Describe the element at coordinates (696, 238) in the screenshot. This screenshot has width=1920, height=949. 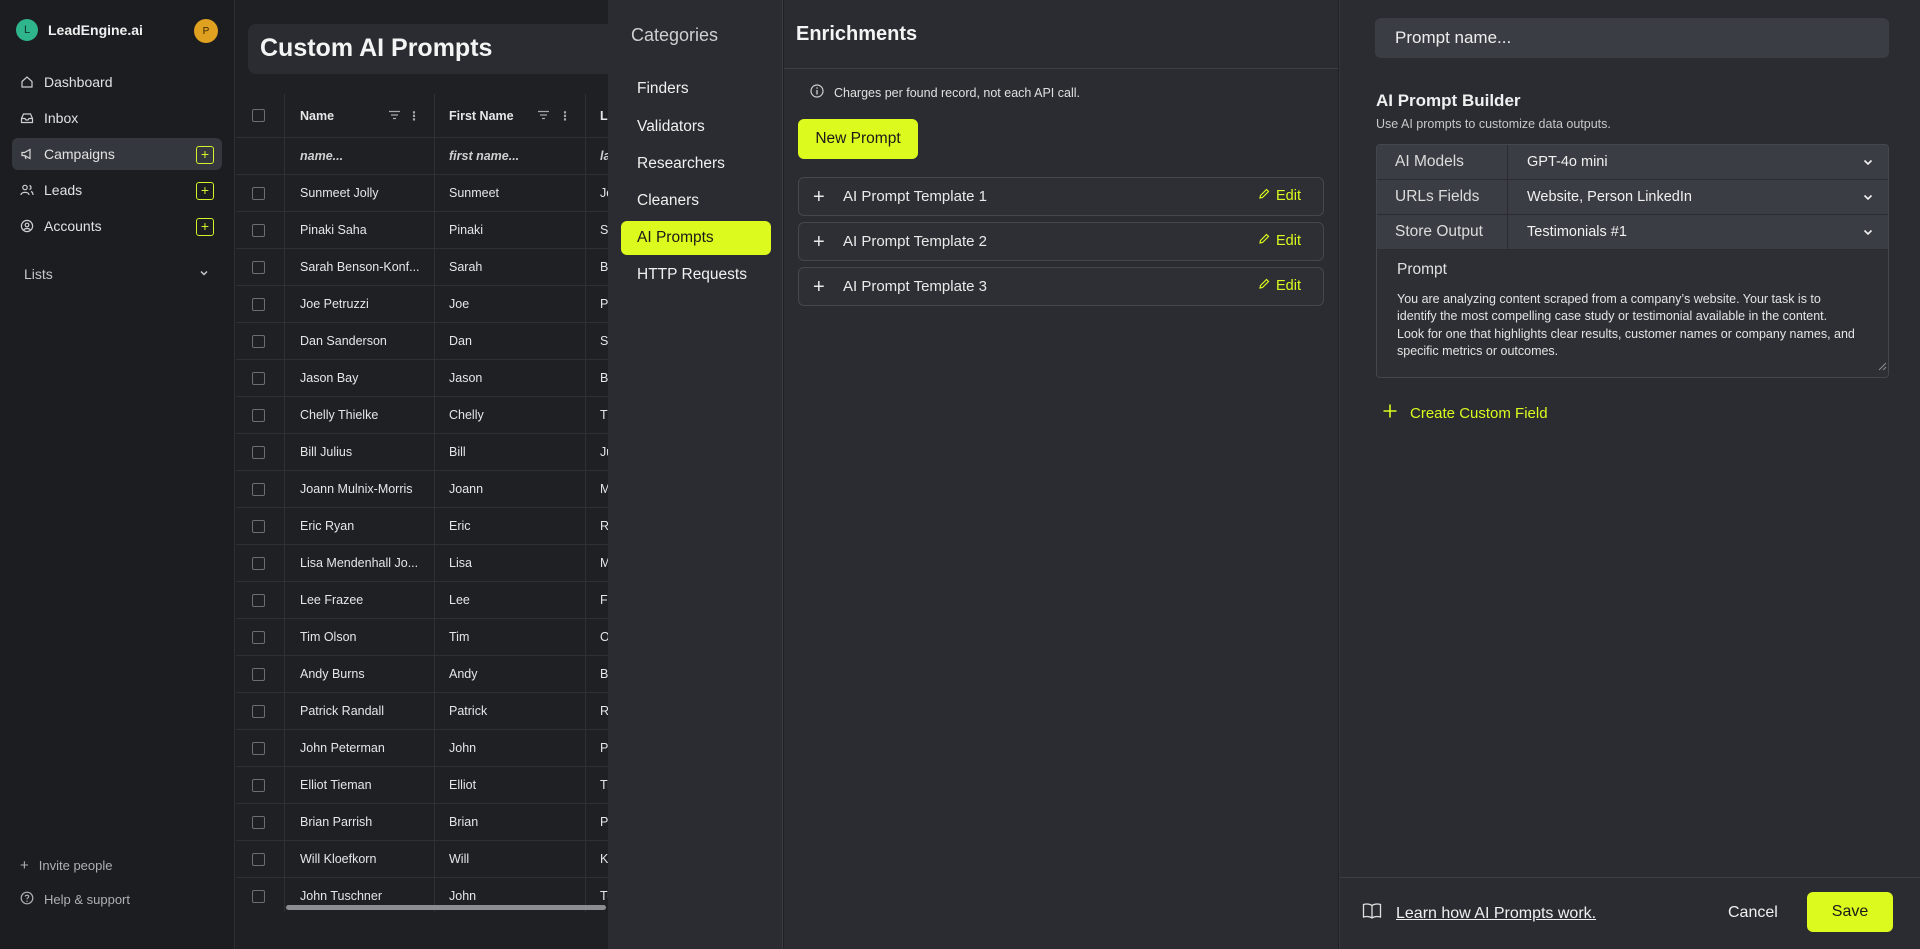
I see `category-ai-prompts: AI Prompts` at that location.